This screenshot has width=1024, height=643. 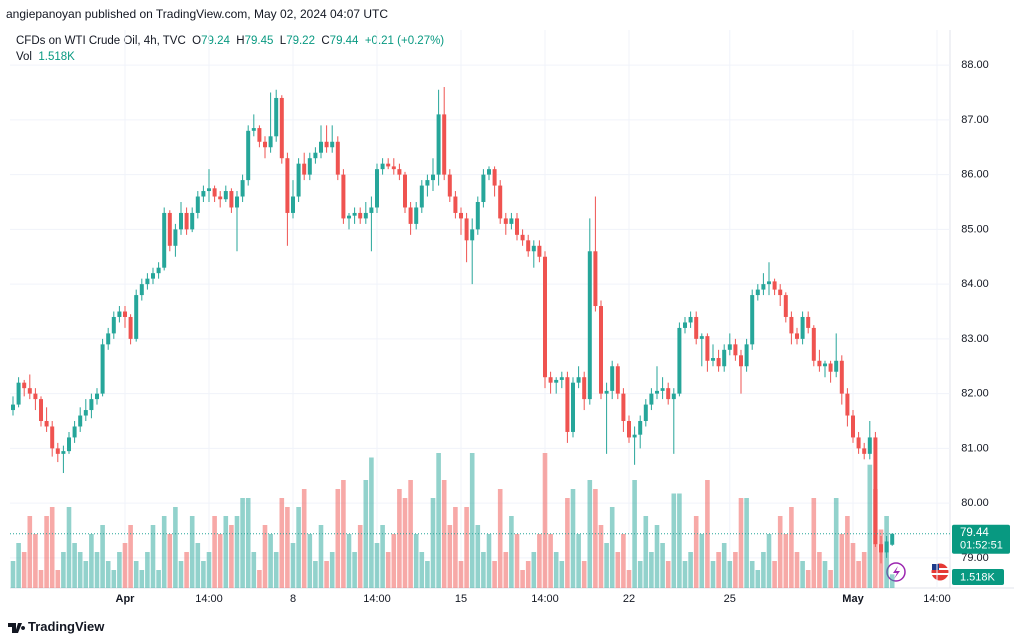 What do you see at coordinates (975, 229) in the screenshot?
I see `y-tick-label: 85.00` at bounding box center [975, 229].